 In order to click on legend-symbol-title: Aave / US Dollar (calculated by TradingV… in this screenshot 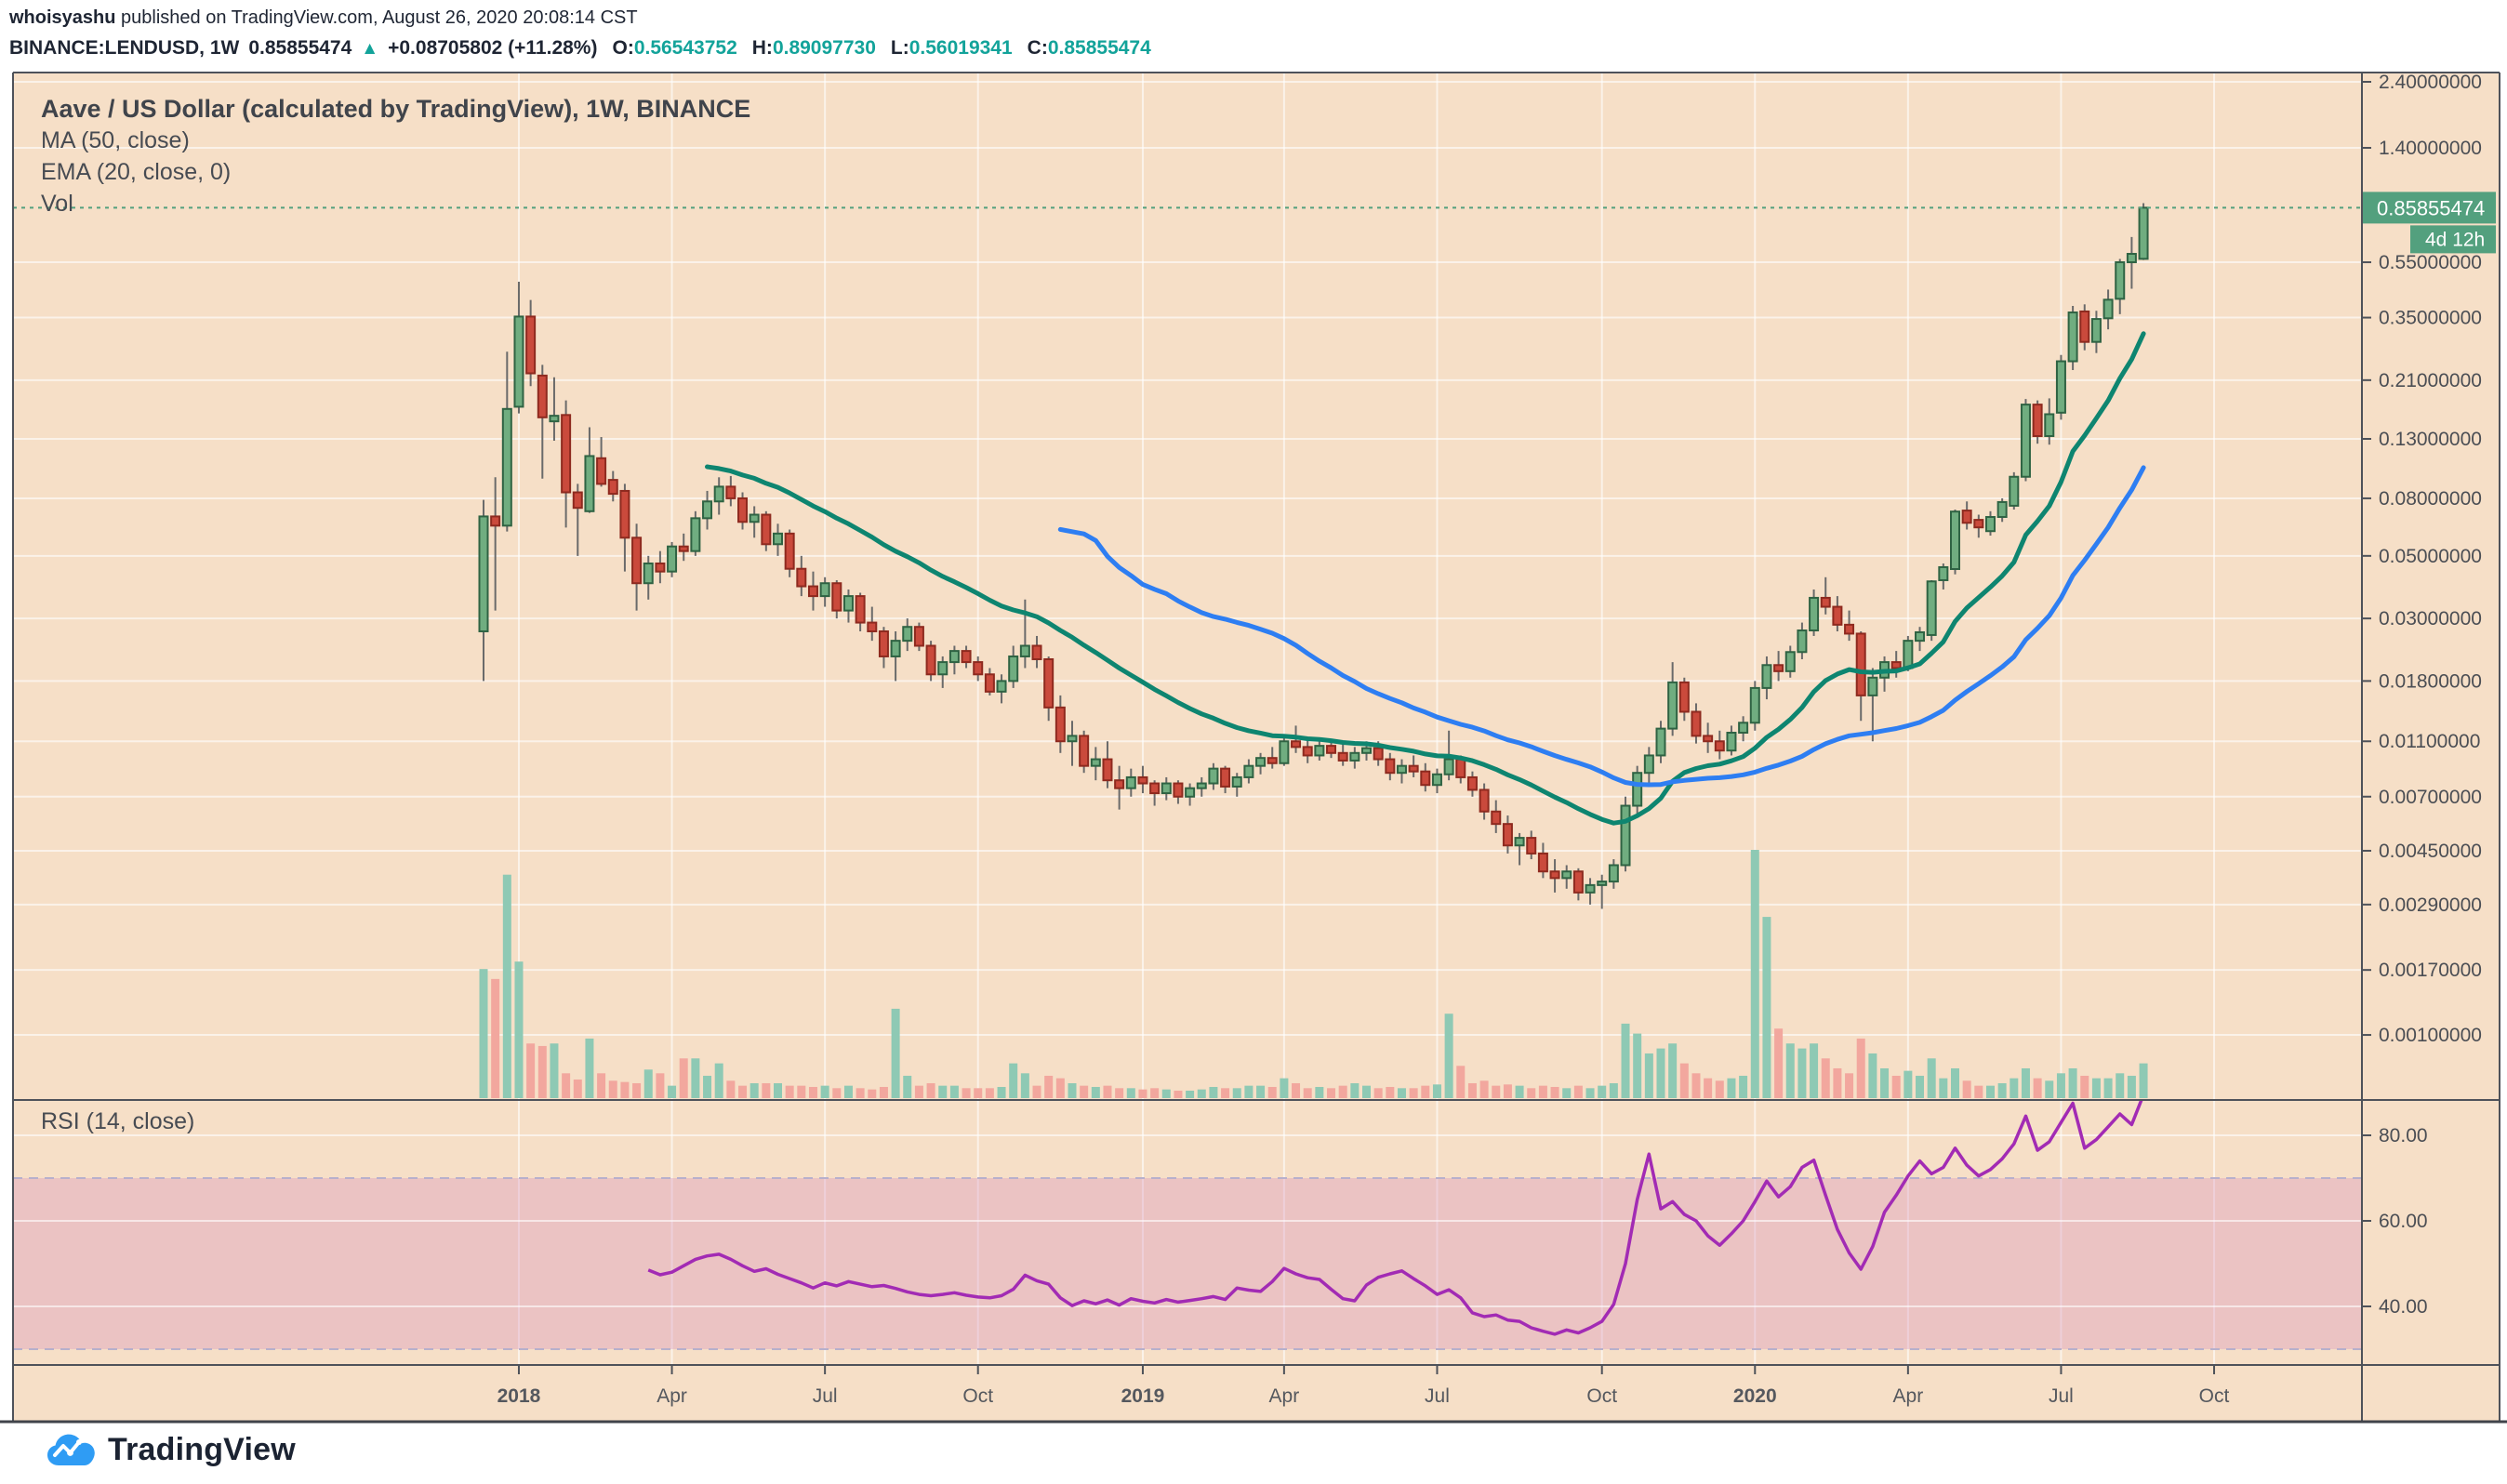, I will do `click(396, 109)`.